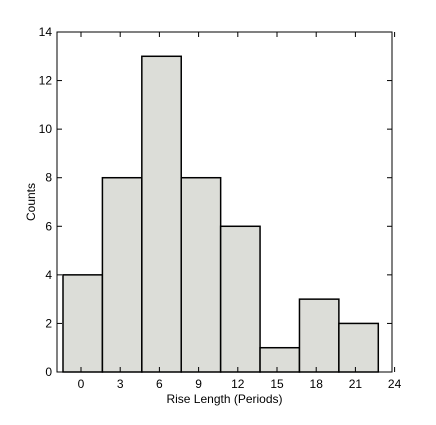 This screenshot has height=425, width=436. I want to click on x-tick-label: 6, so click(159, 384).